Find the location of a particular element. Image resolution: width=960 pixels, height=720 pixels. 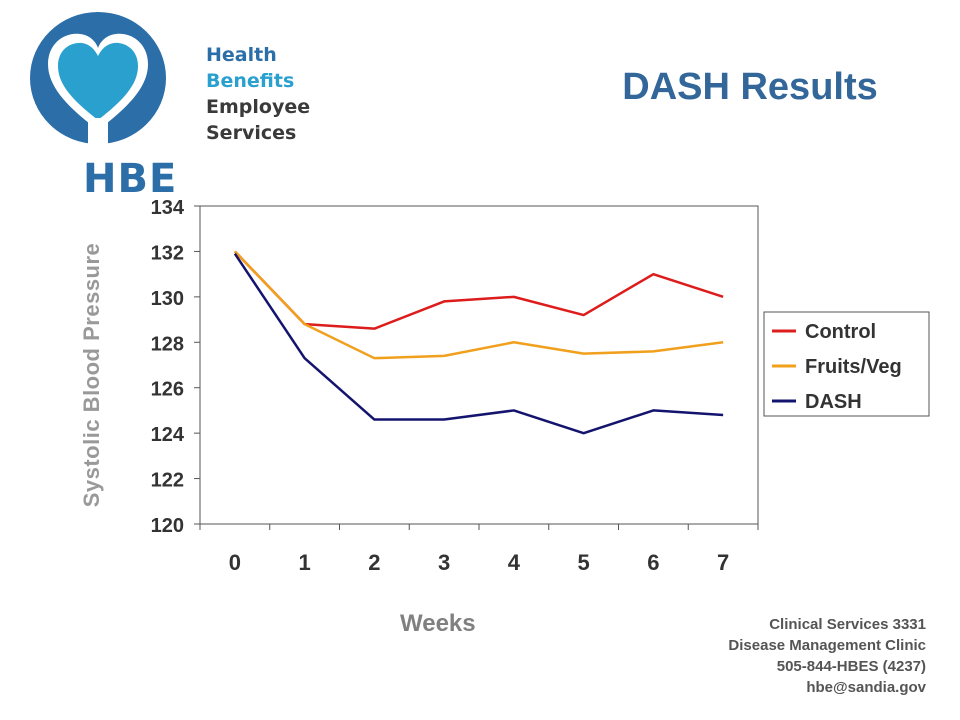

y-tick-label: 130 is located at coordinates (167, 299).